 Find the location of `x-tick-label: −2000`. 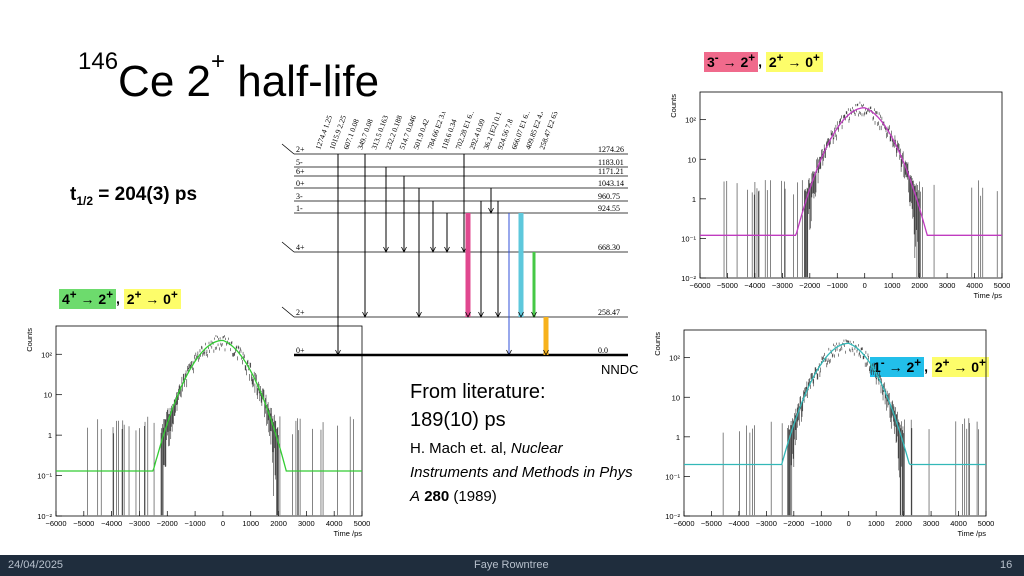

x-tick-label: −2000 is located at coordinates (793, 523).